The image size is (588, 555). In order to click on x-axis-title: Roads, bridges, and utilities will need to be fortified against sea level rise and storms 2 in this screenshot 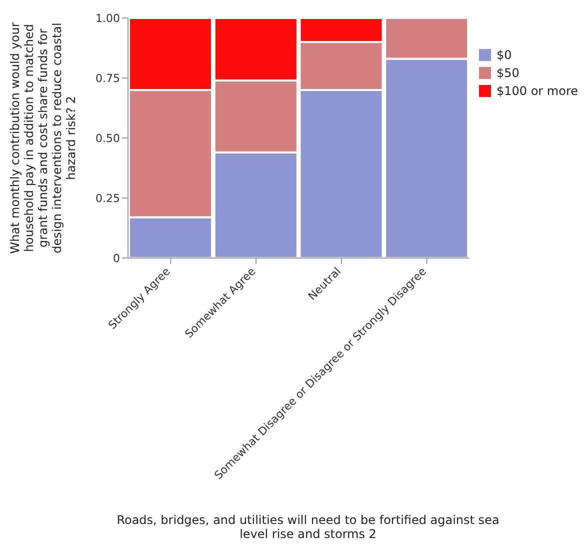, I will do `click(308, 527)`.